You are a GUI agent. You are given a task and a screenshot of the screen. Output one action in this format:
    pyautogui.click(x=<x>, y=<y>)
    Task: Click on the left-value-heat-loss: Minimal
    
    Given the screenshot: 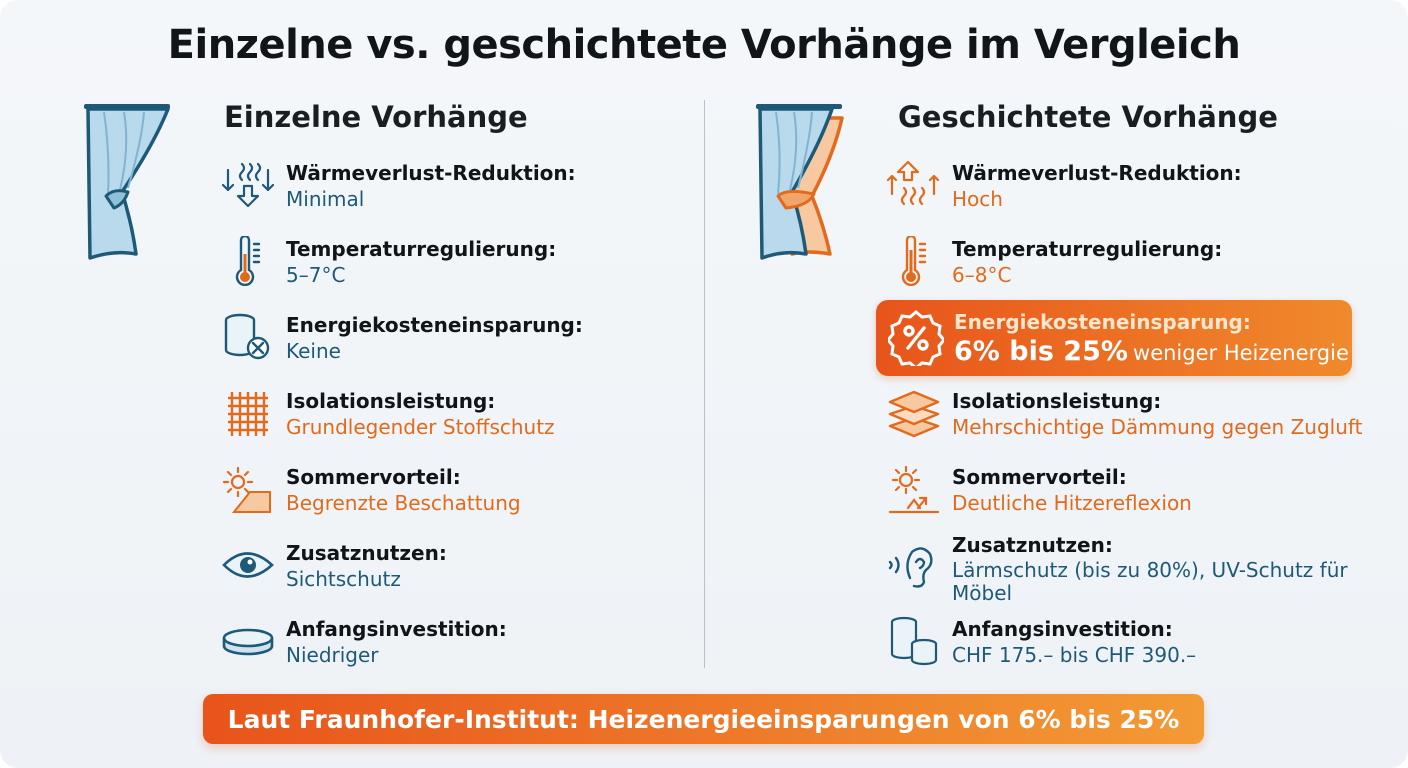 What is the action you would take?
    pyautogui.click(x=325, y=199)
    